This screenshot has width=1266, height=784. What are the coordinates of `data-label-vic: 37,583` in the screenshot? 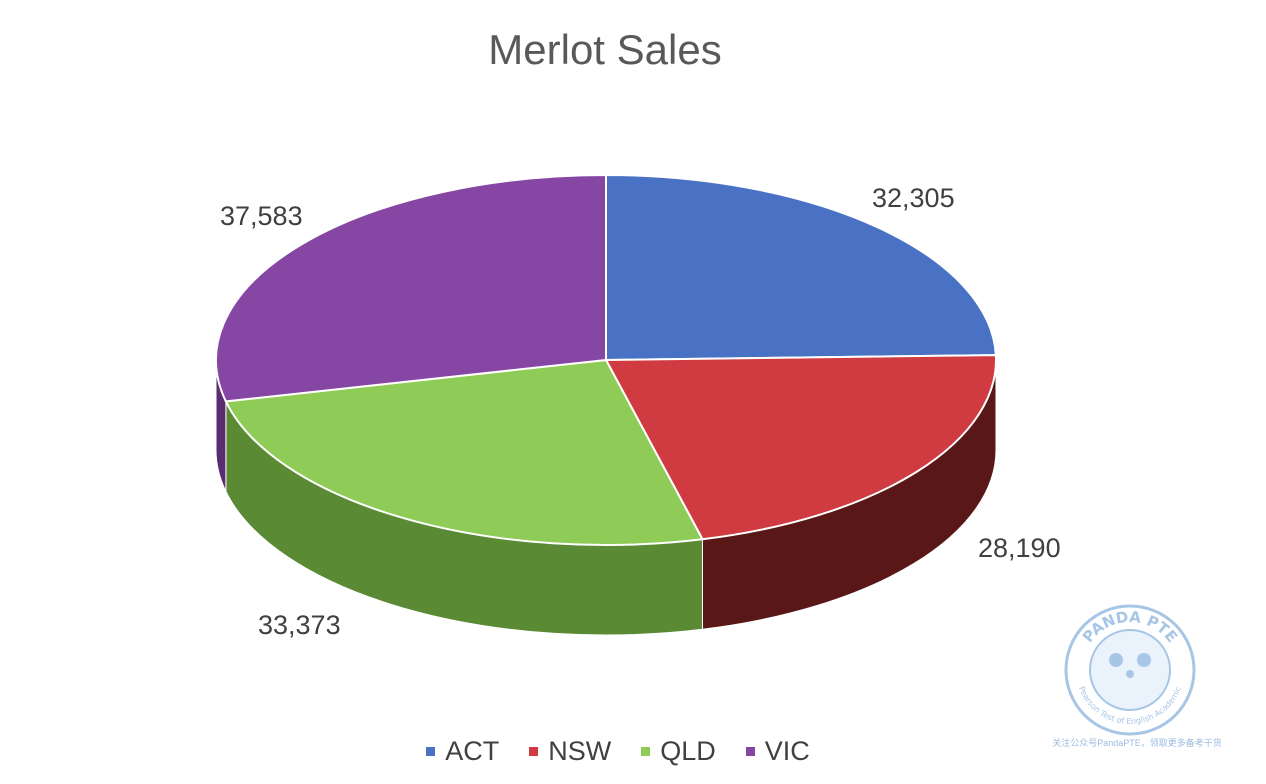 It's located at (261, 216).